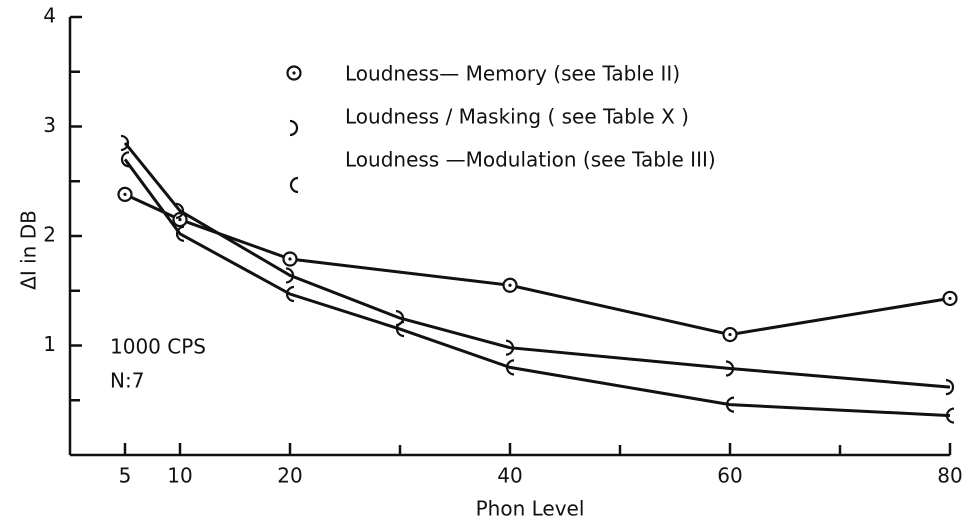 This screenshot has width=965, height=527. I want to click on legend-label: Loudness / Masking ( see Table X ), so click(517, 117).